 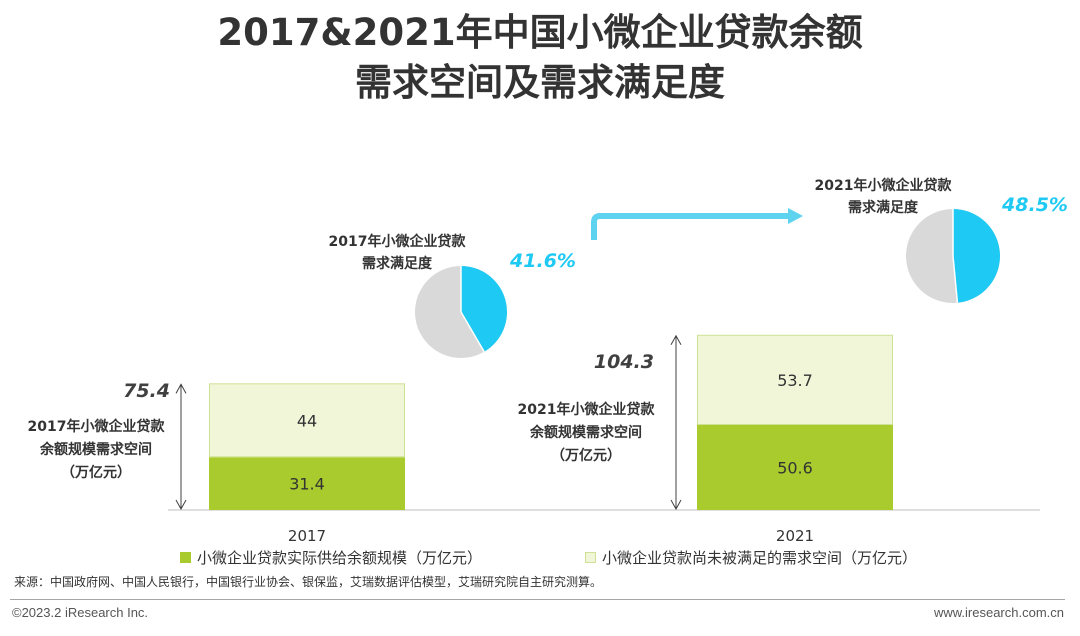 I want to click on total-caption-line-1-2017: 2017年小微企业贷款, so click(x=97, y=426).